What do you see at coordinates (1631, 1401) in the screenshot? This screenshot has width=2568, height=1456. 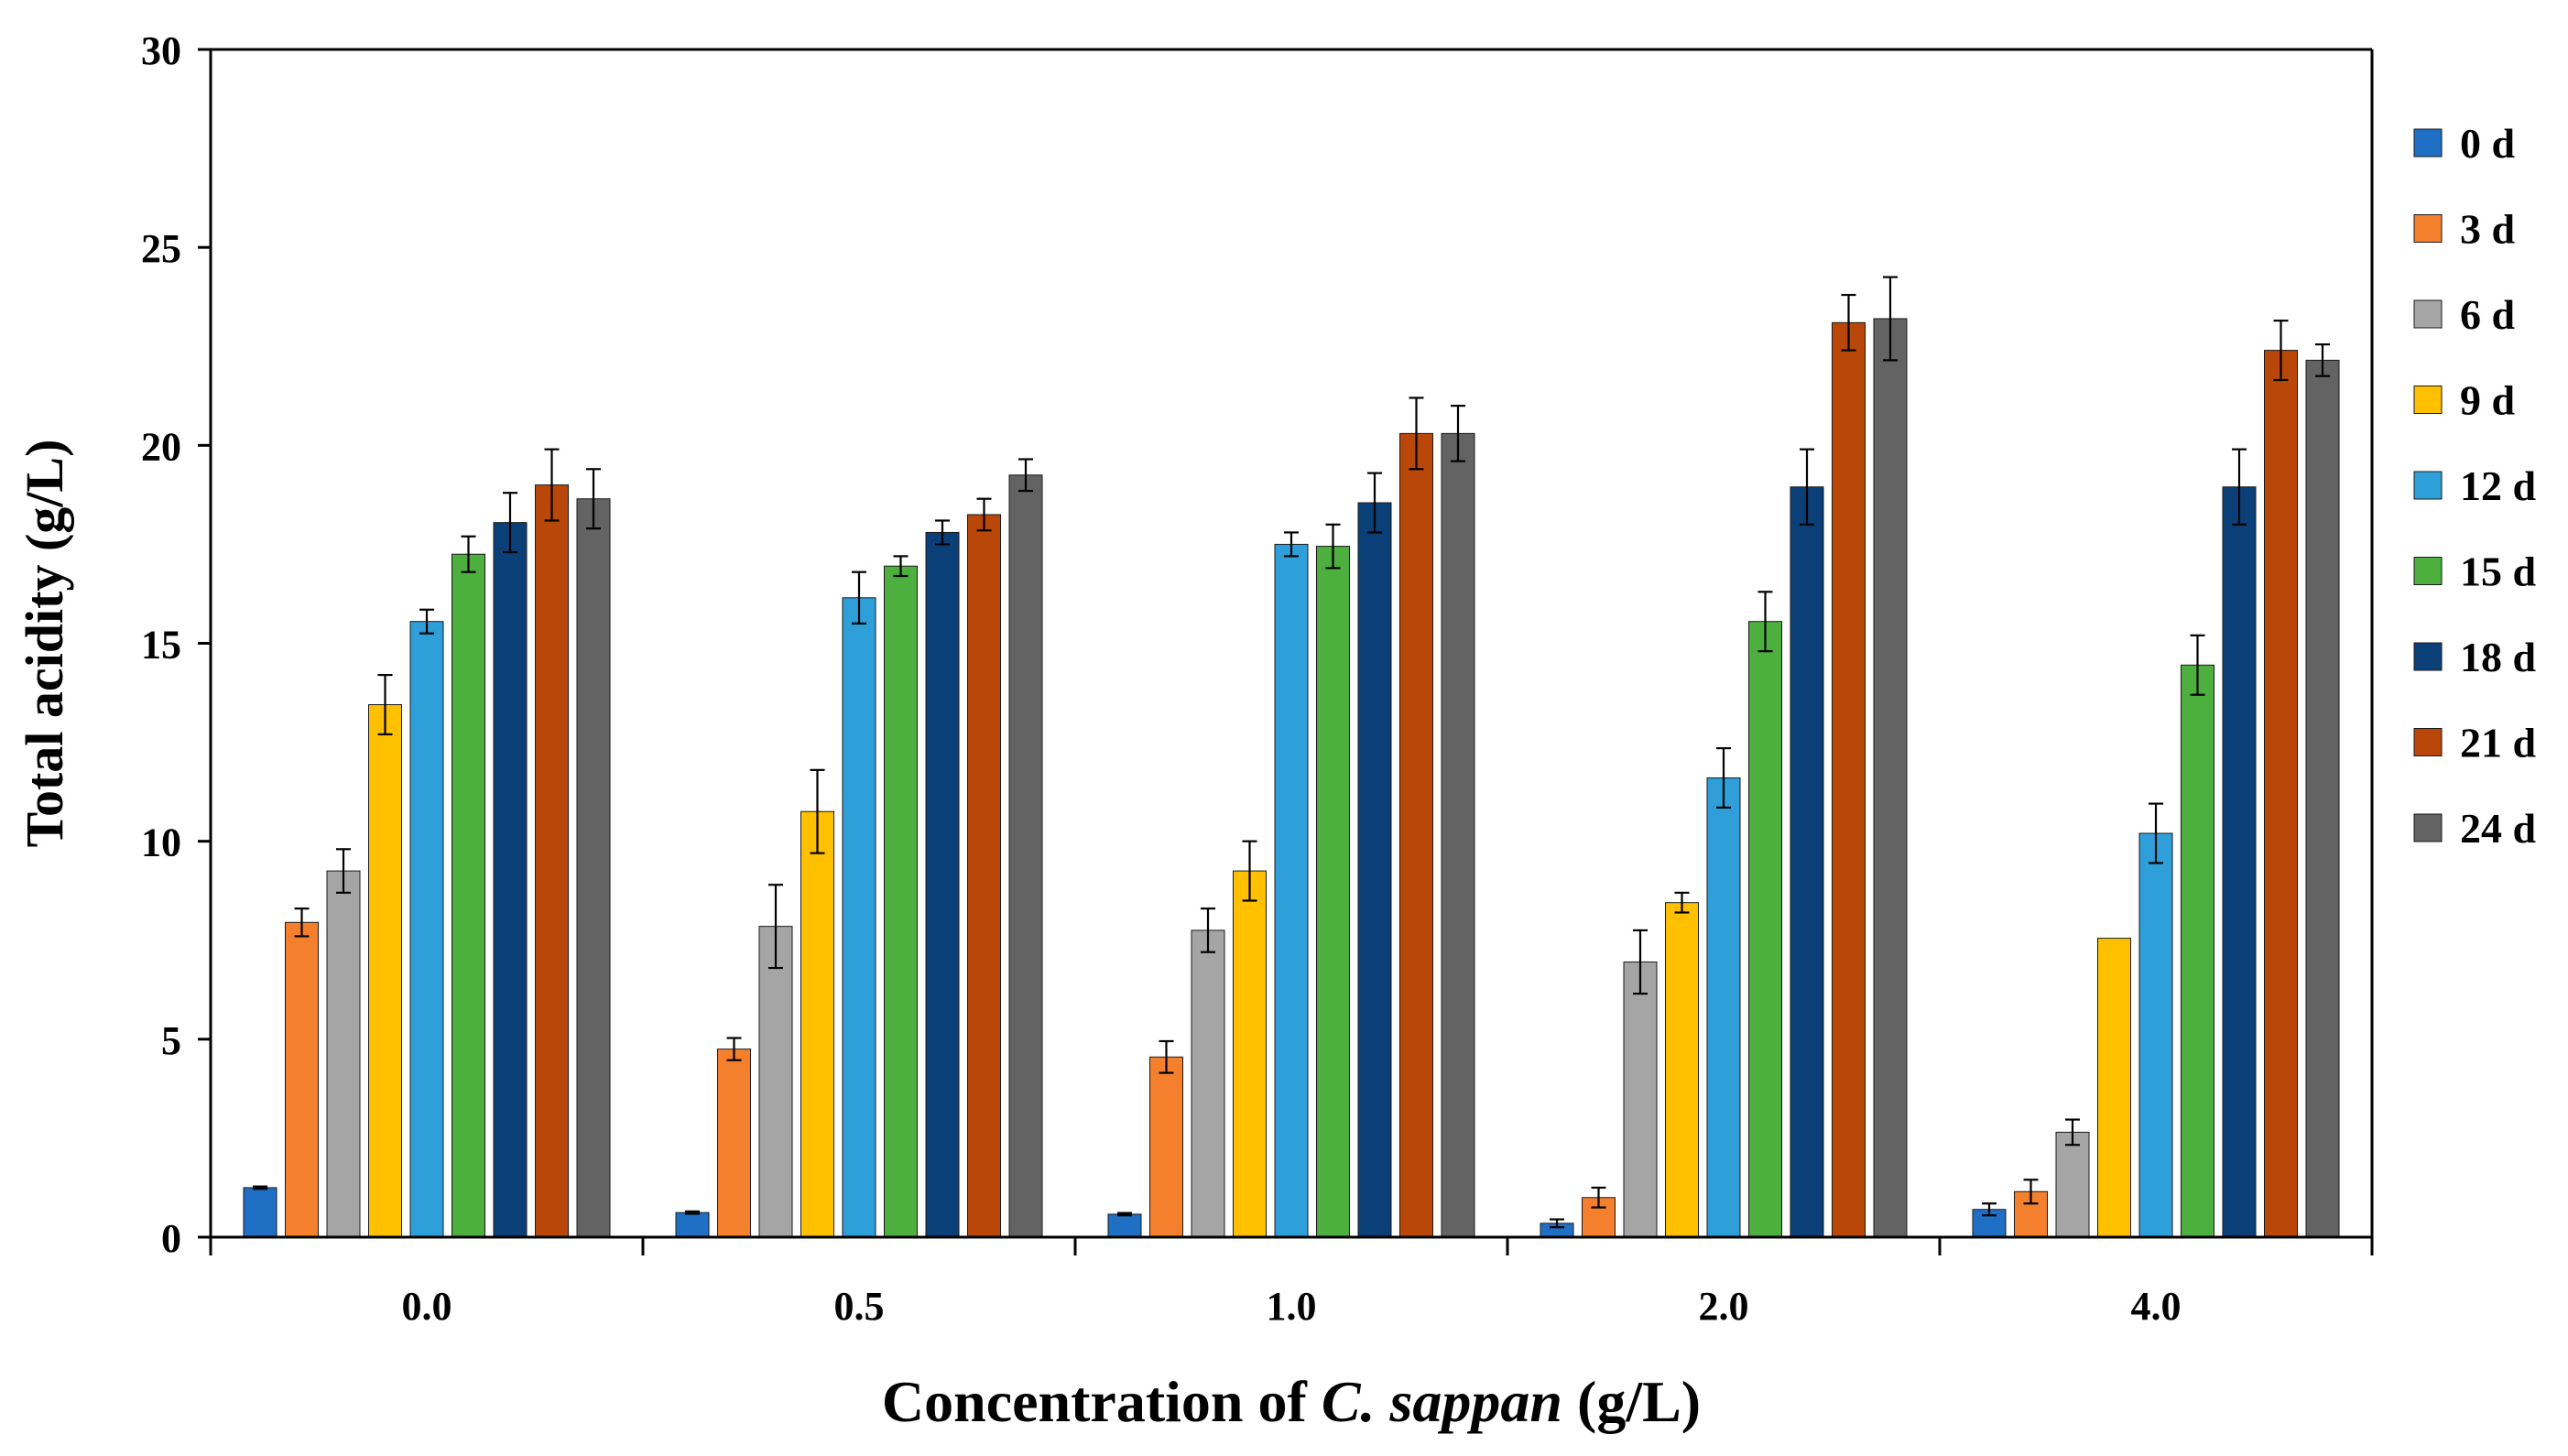 I see `x-axis-label-suffix: (g/L)` at bounding box center [1631, 1401].